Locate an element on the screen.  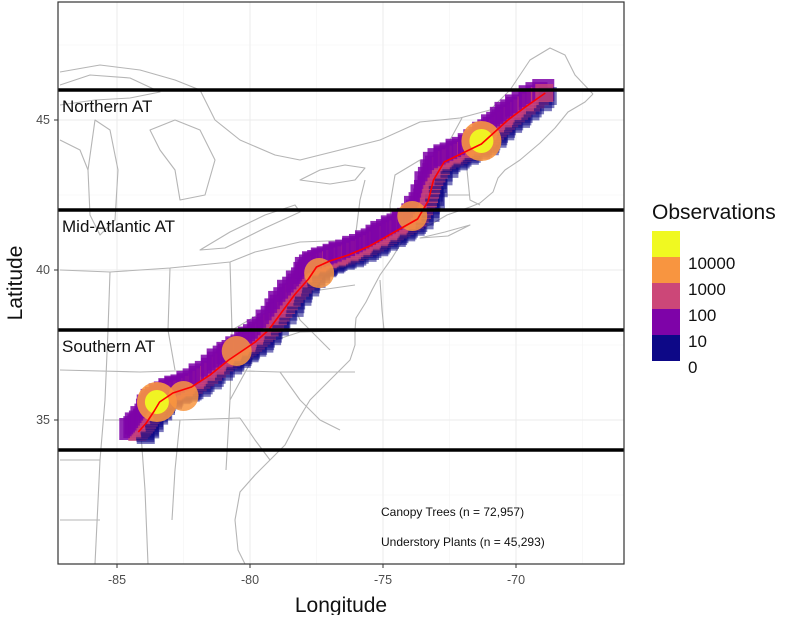
canada-border is located at coordinates (326, 104).